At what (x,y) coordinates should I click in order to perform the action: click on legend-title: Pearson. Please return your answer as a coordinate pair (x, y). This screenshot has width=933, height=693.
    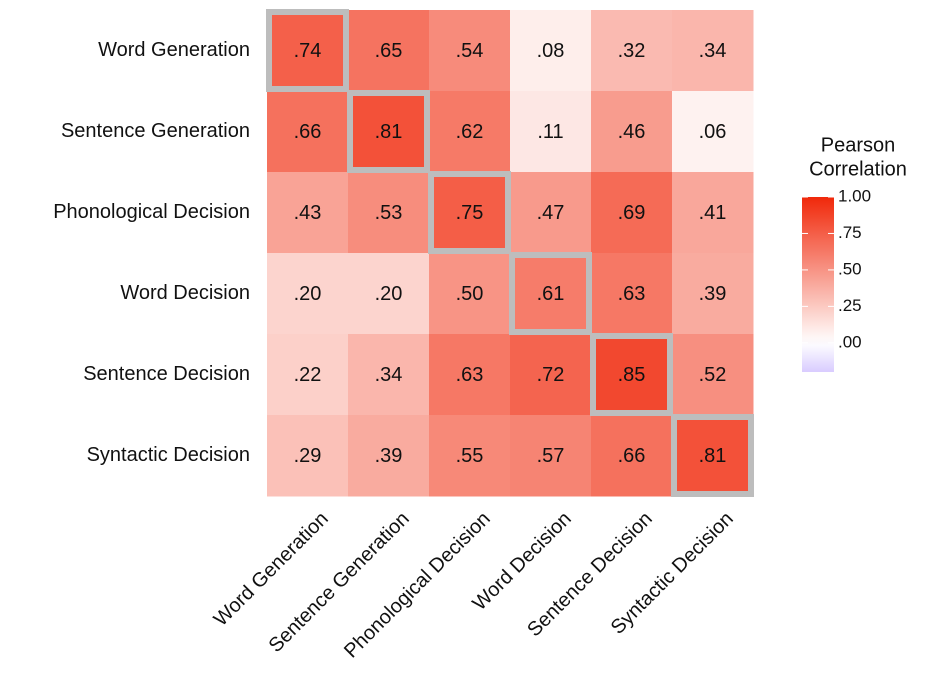
    Looking at the image, I should click on (858, 145).